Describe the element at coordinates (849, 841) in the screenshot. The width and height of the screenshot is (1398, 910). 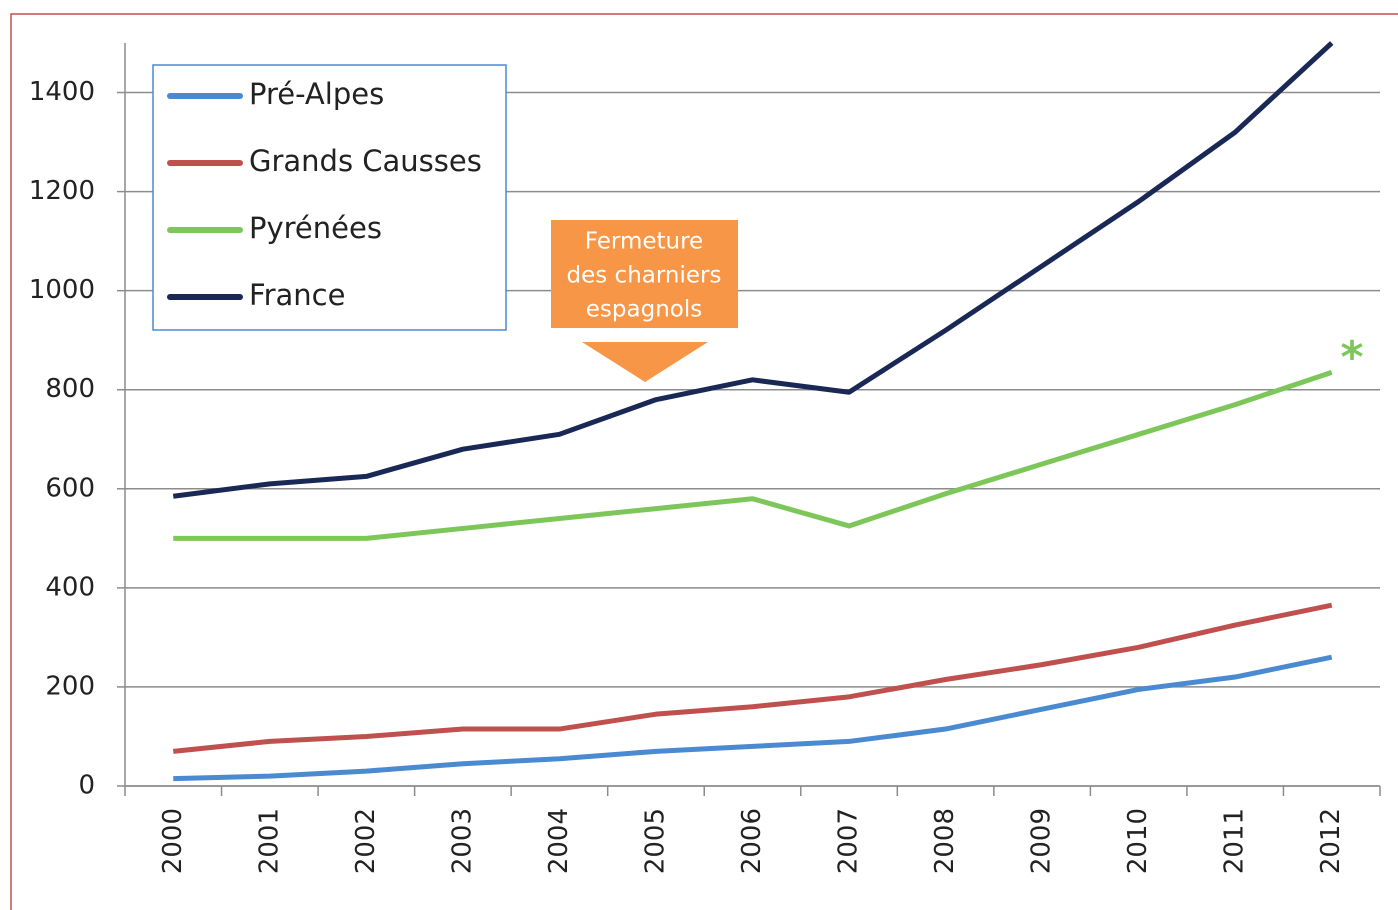
I see `x-tick-label: 2007` at that location.